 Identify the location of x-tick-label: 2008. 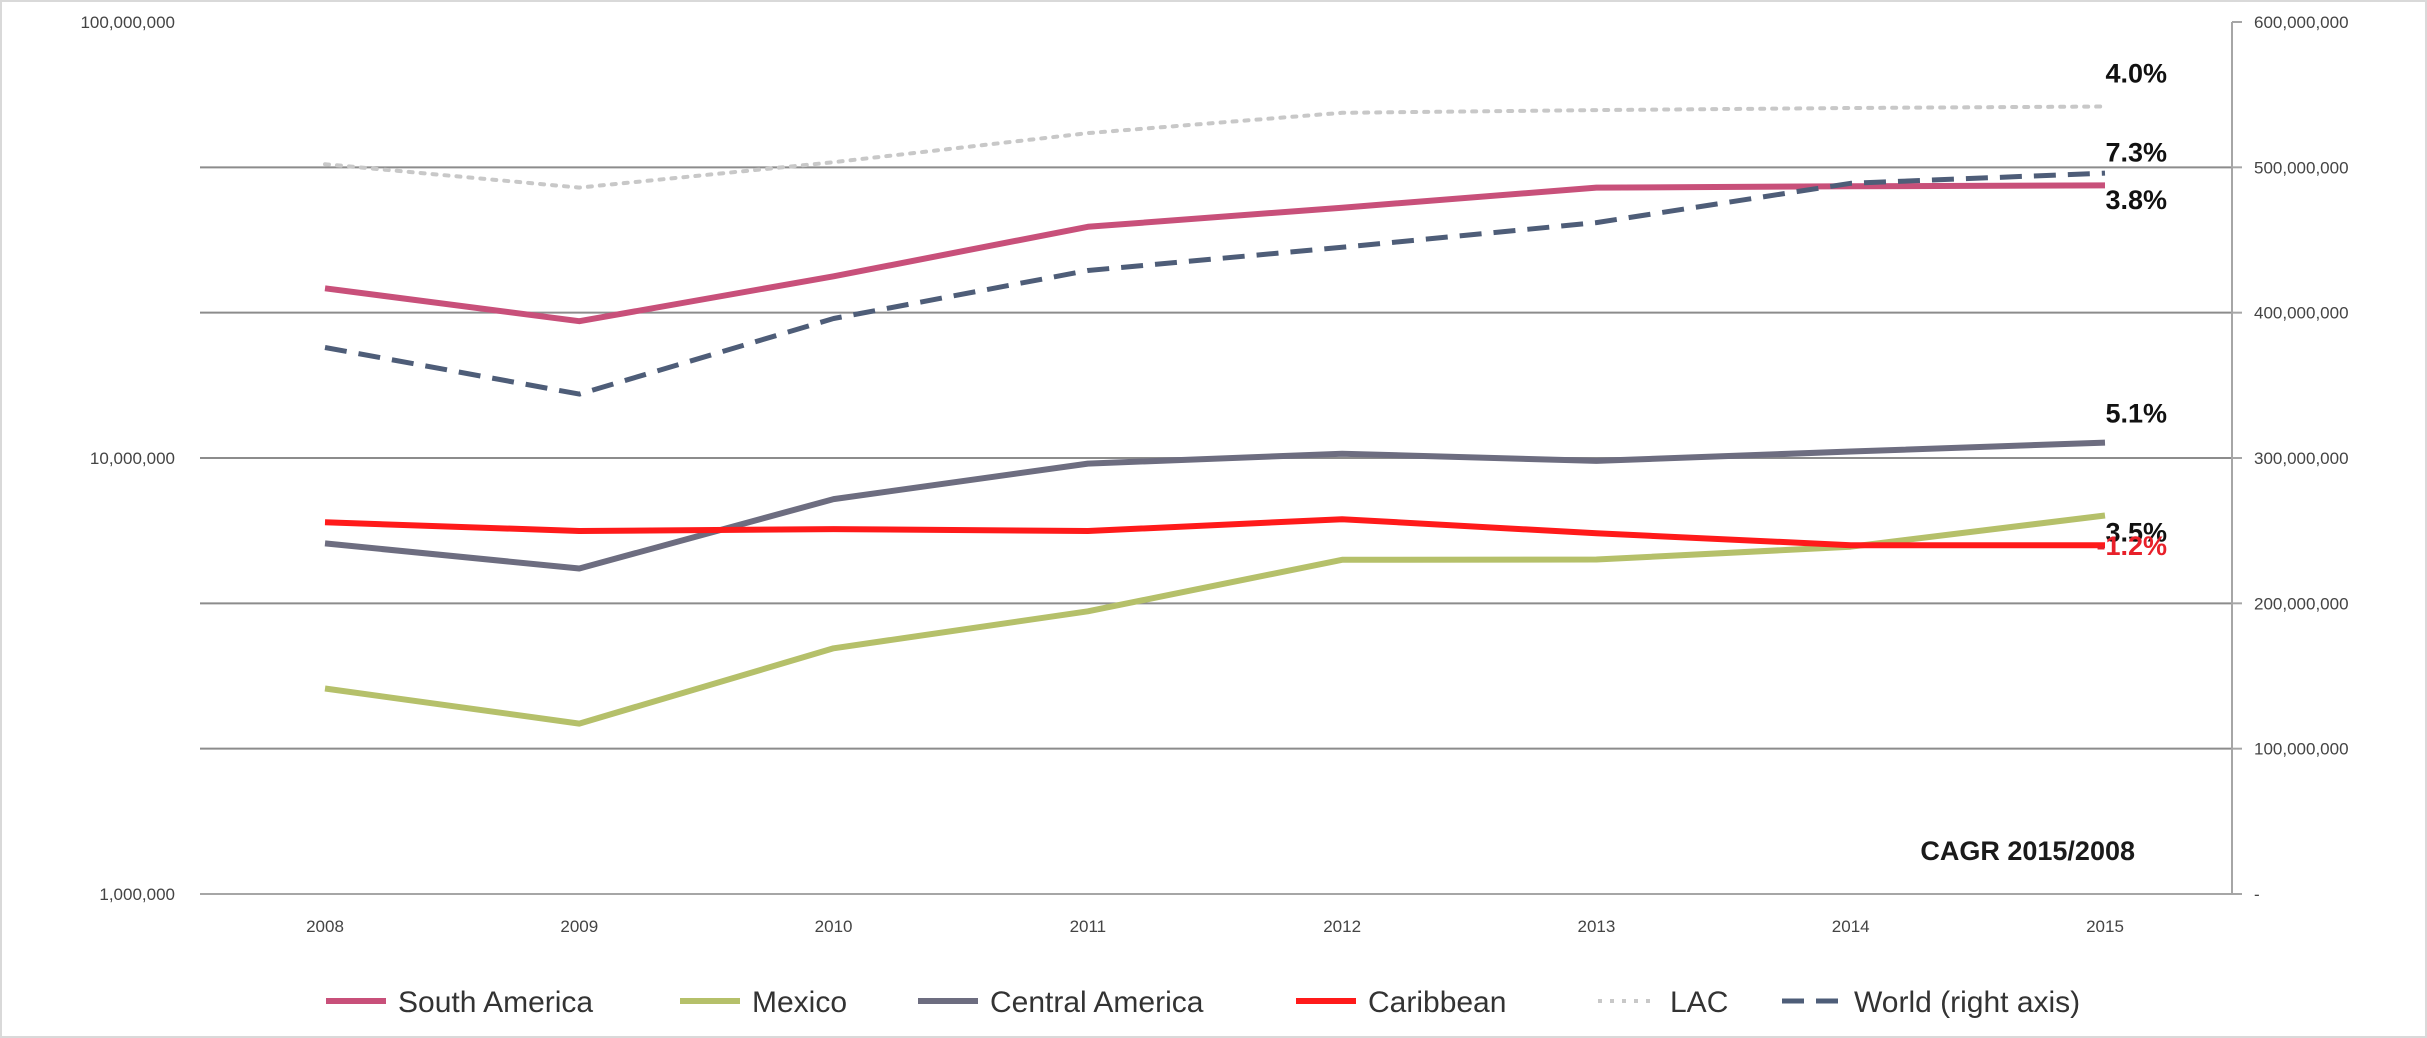
(325, 926).